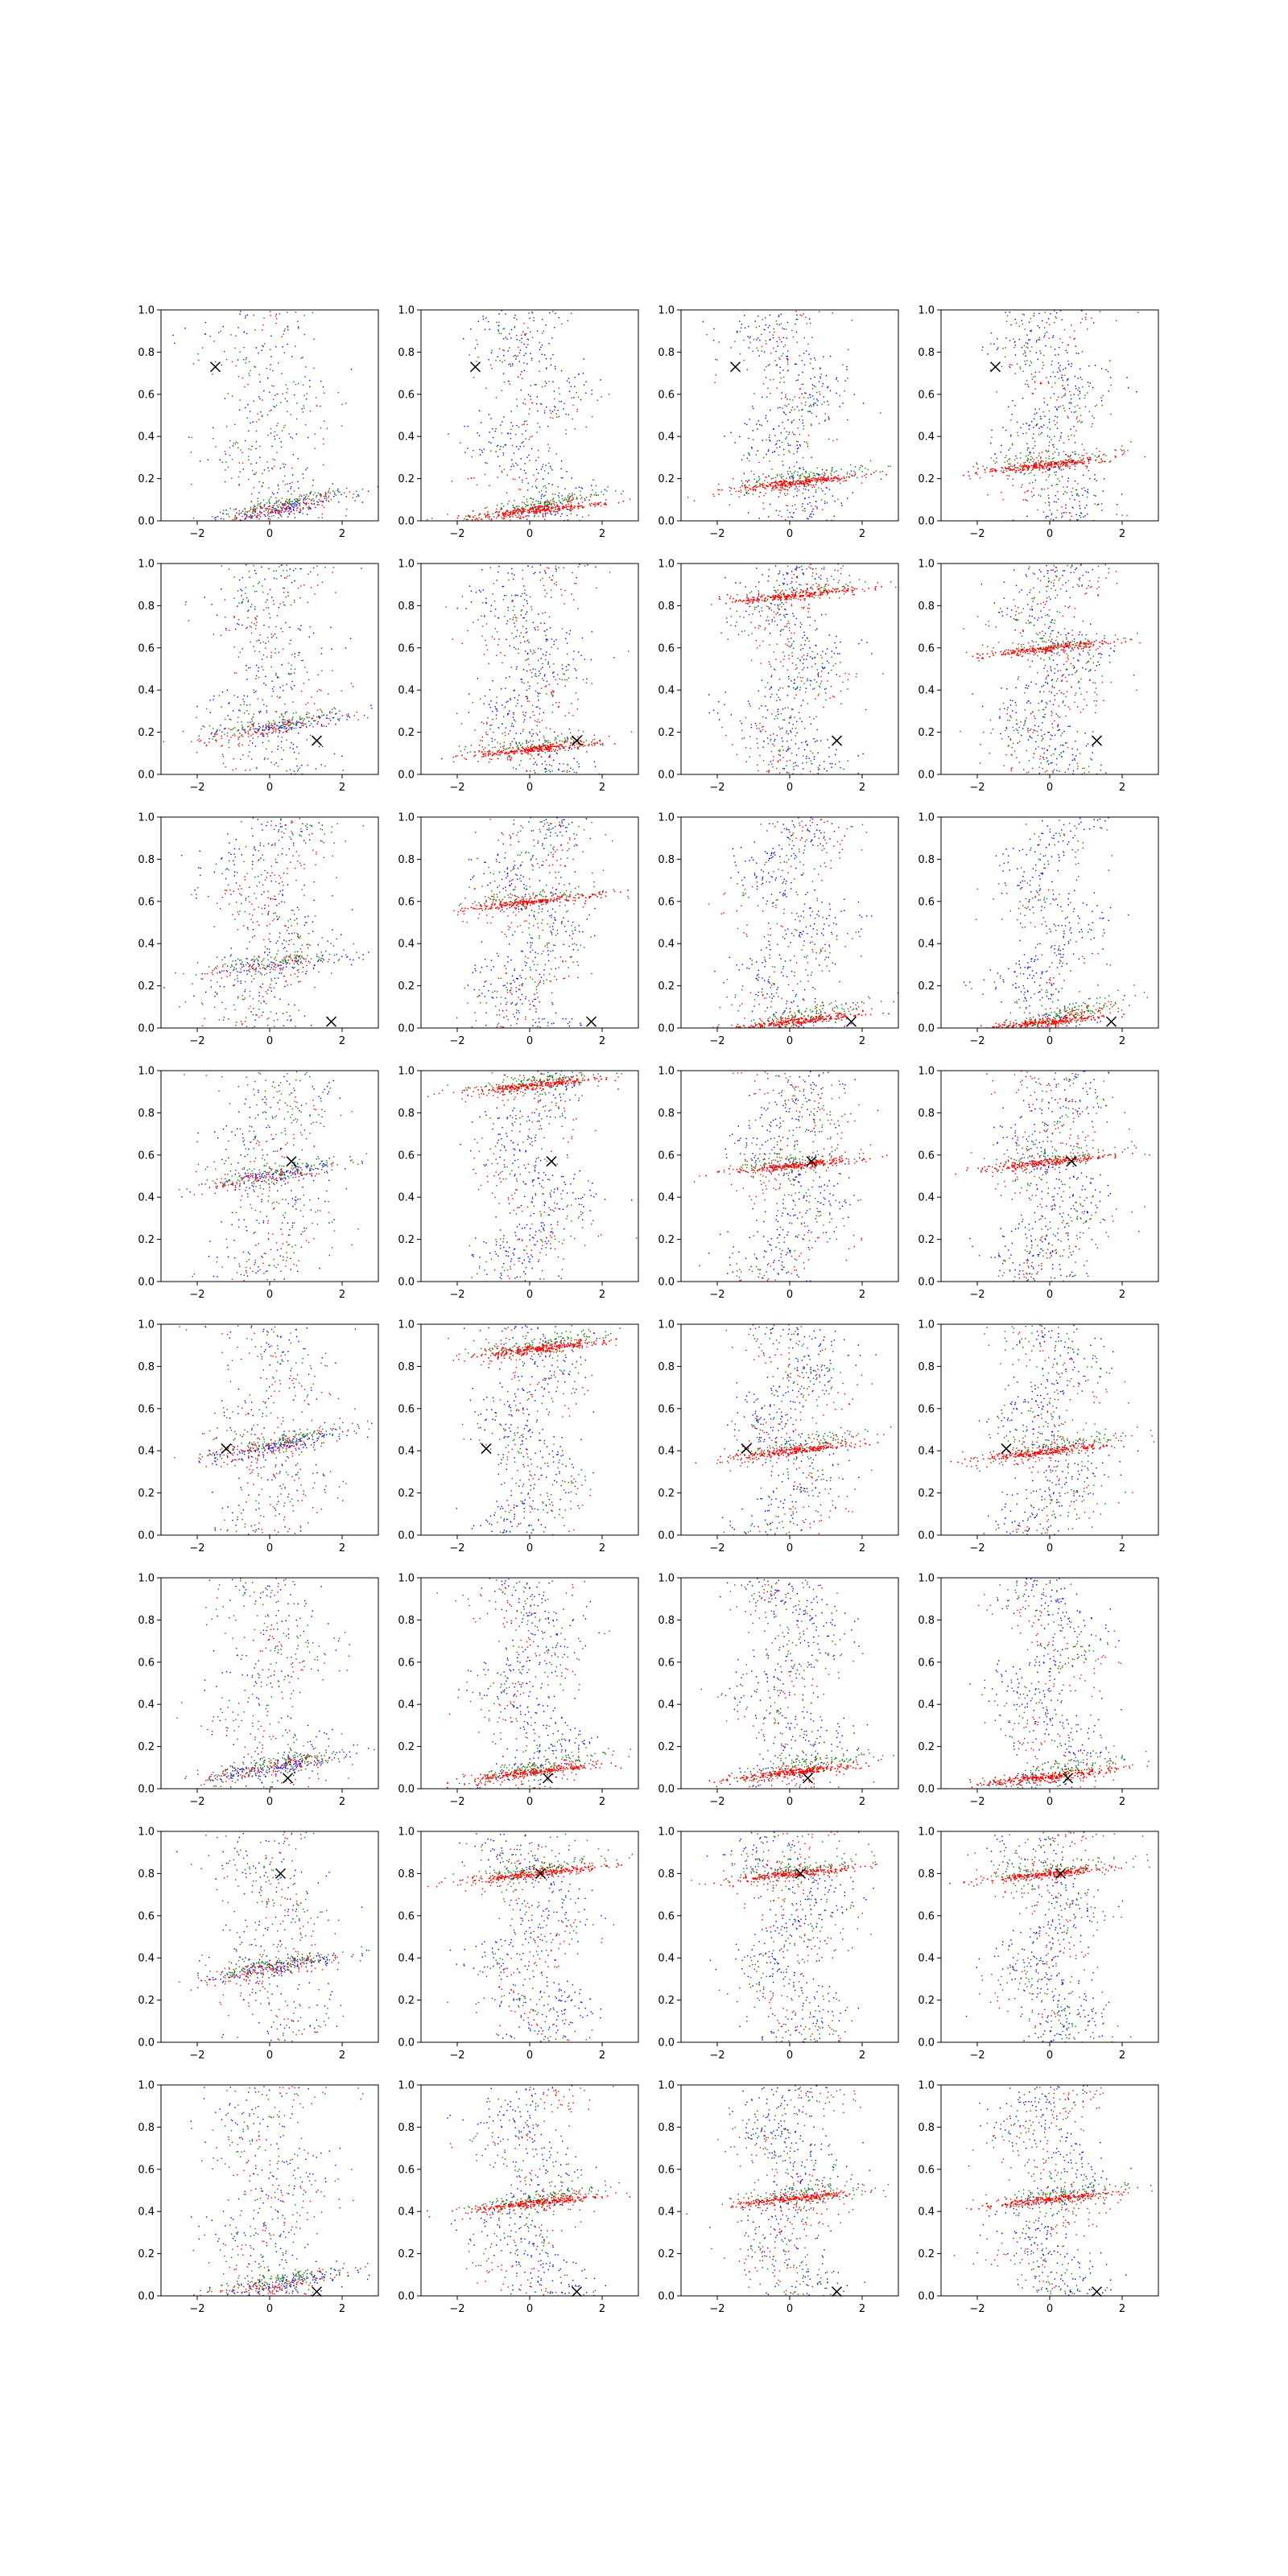 The width and height of the screenshot is (1288, 2576). I want to click on x-tick-label: −2, so click(456, 534).